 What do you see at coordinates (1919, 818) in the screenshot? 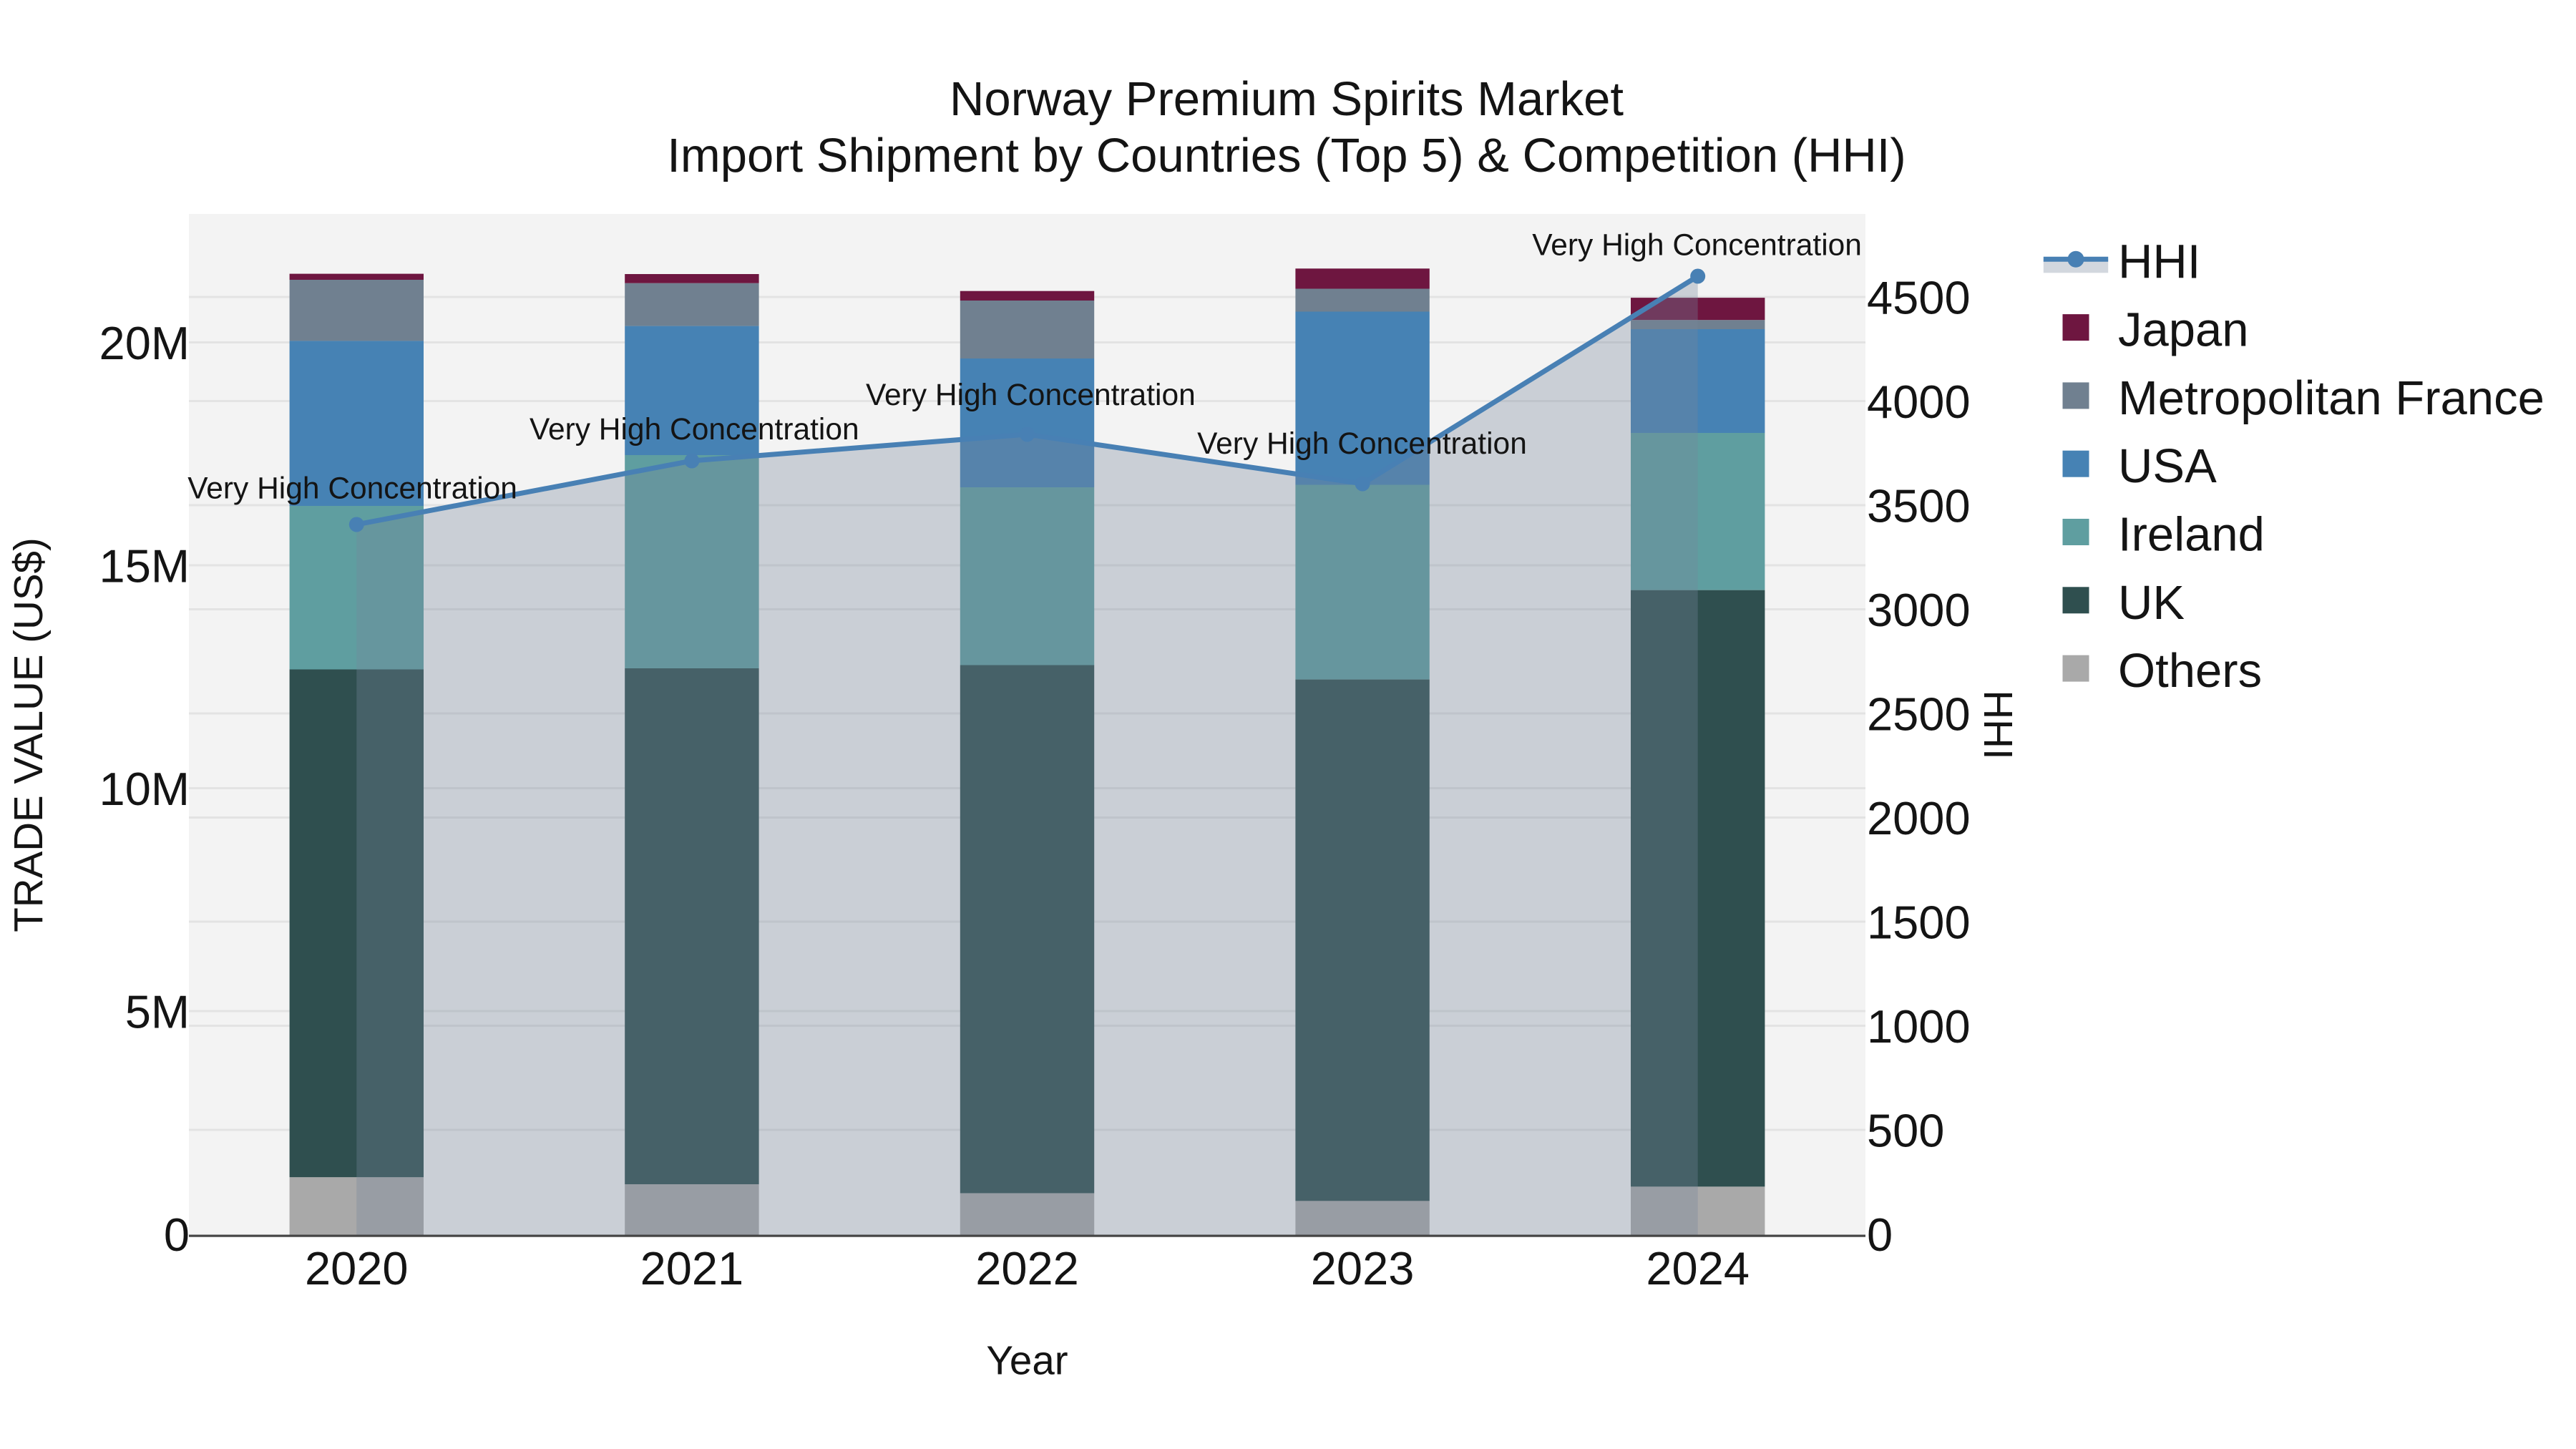
I see `svg-text: 2000` at bounding box center [1919, 818].